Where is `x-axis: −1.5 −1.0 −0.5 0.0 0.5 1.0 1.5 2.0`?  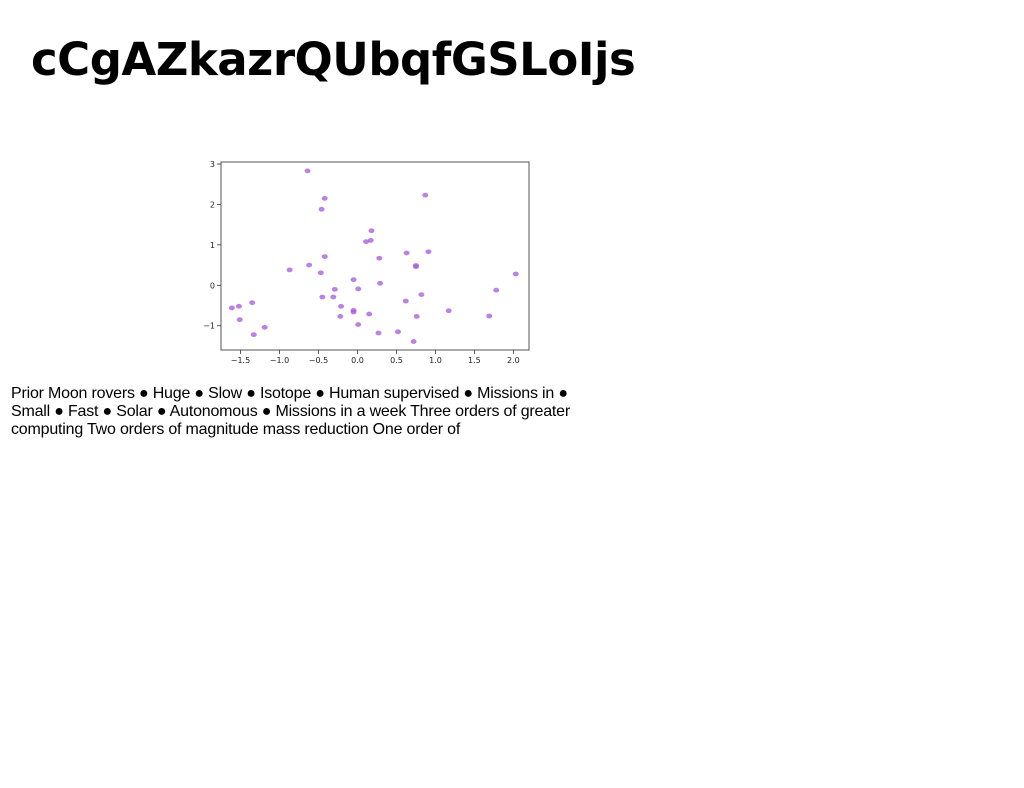 x-axis: −1.5 −1.0 −0.5 0.0 0.5 1.0 1.5 2.0 is located at coordinates (375, 357).